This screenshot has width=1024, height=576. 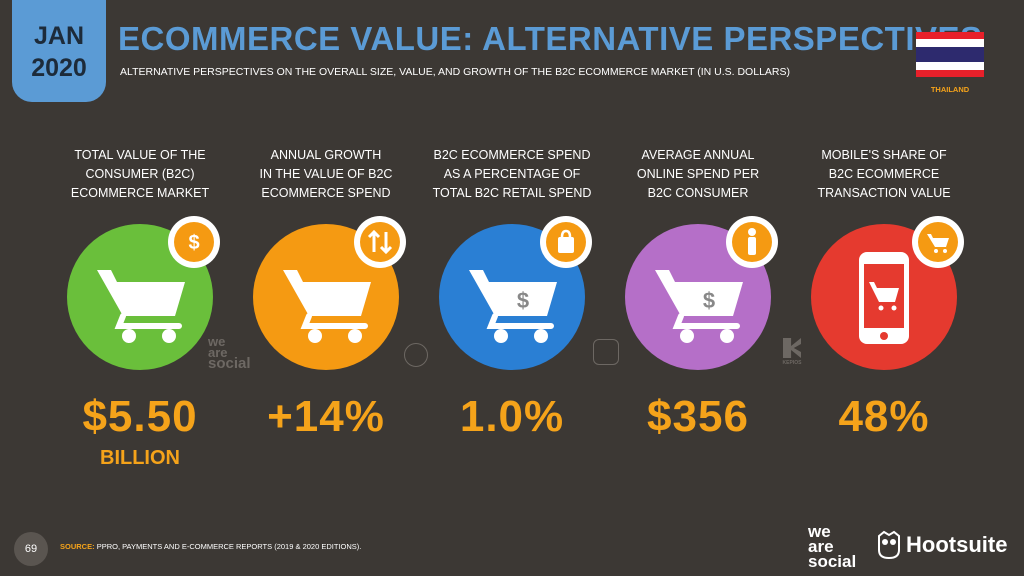 I want to click on mobile-cart-icon, so click(x=884, y=298).